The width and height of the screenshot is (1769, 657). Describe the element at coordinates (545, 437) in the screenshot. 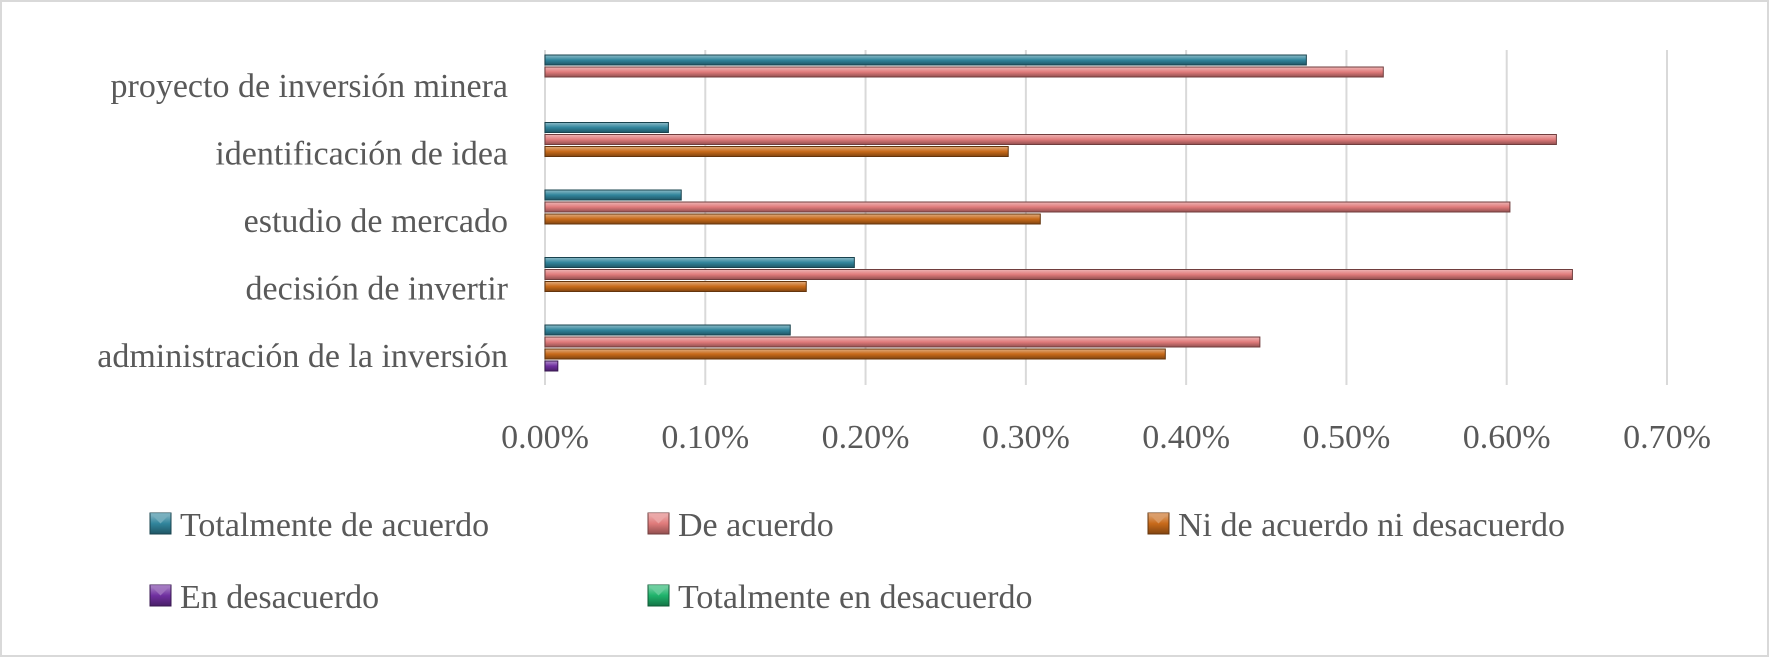

I see `x-tick-label: 0.00%` at that location.